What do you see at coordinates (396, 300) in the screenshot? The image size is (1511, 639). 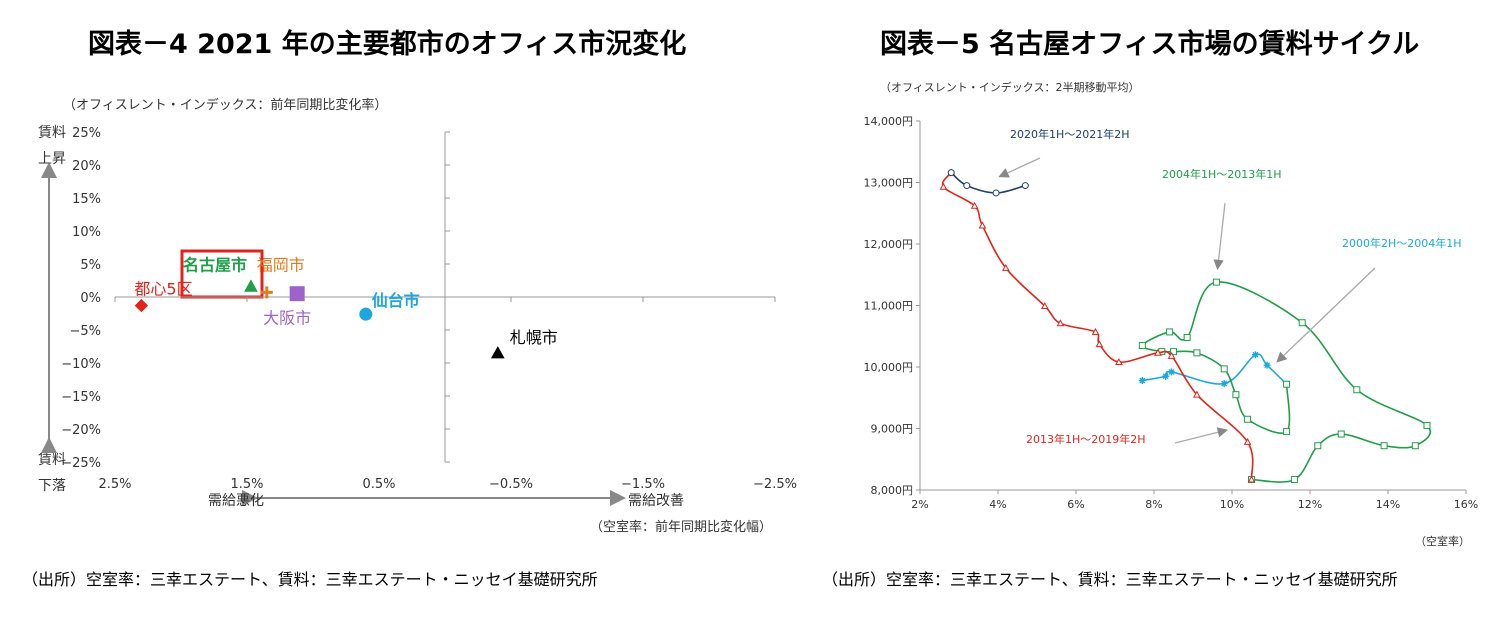 I see `point-label-item: 仙台市` at bounding box center [396, 300].